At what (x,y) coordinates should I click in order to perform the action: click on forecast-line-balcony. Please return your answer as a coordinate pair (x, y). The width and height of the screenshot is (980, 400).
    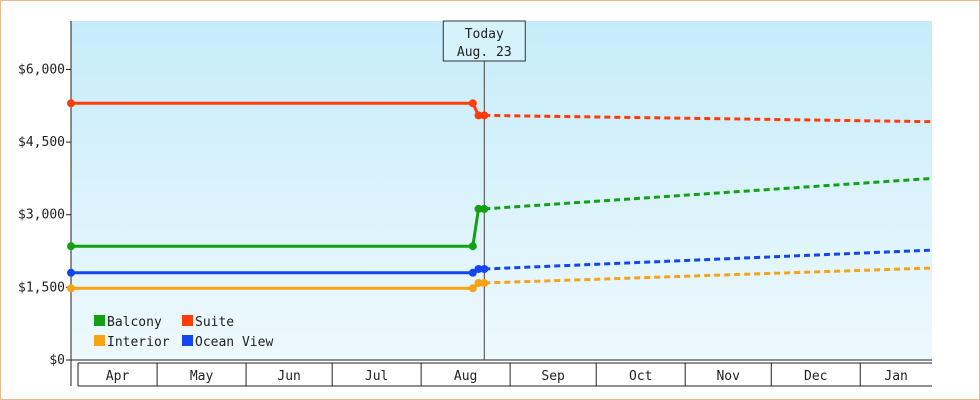
    Looking at the image, I should click on (708, 193).